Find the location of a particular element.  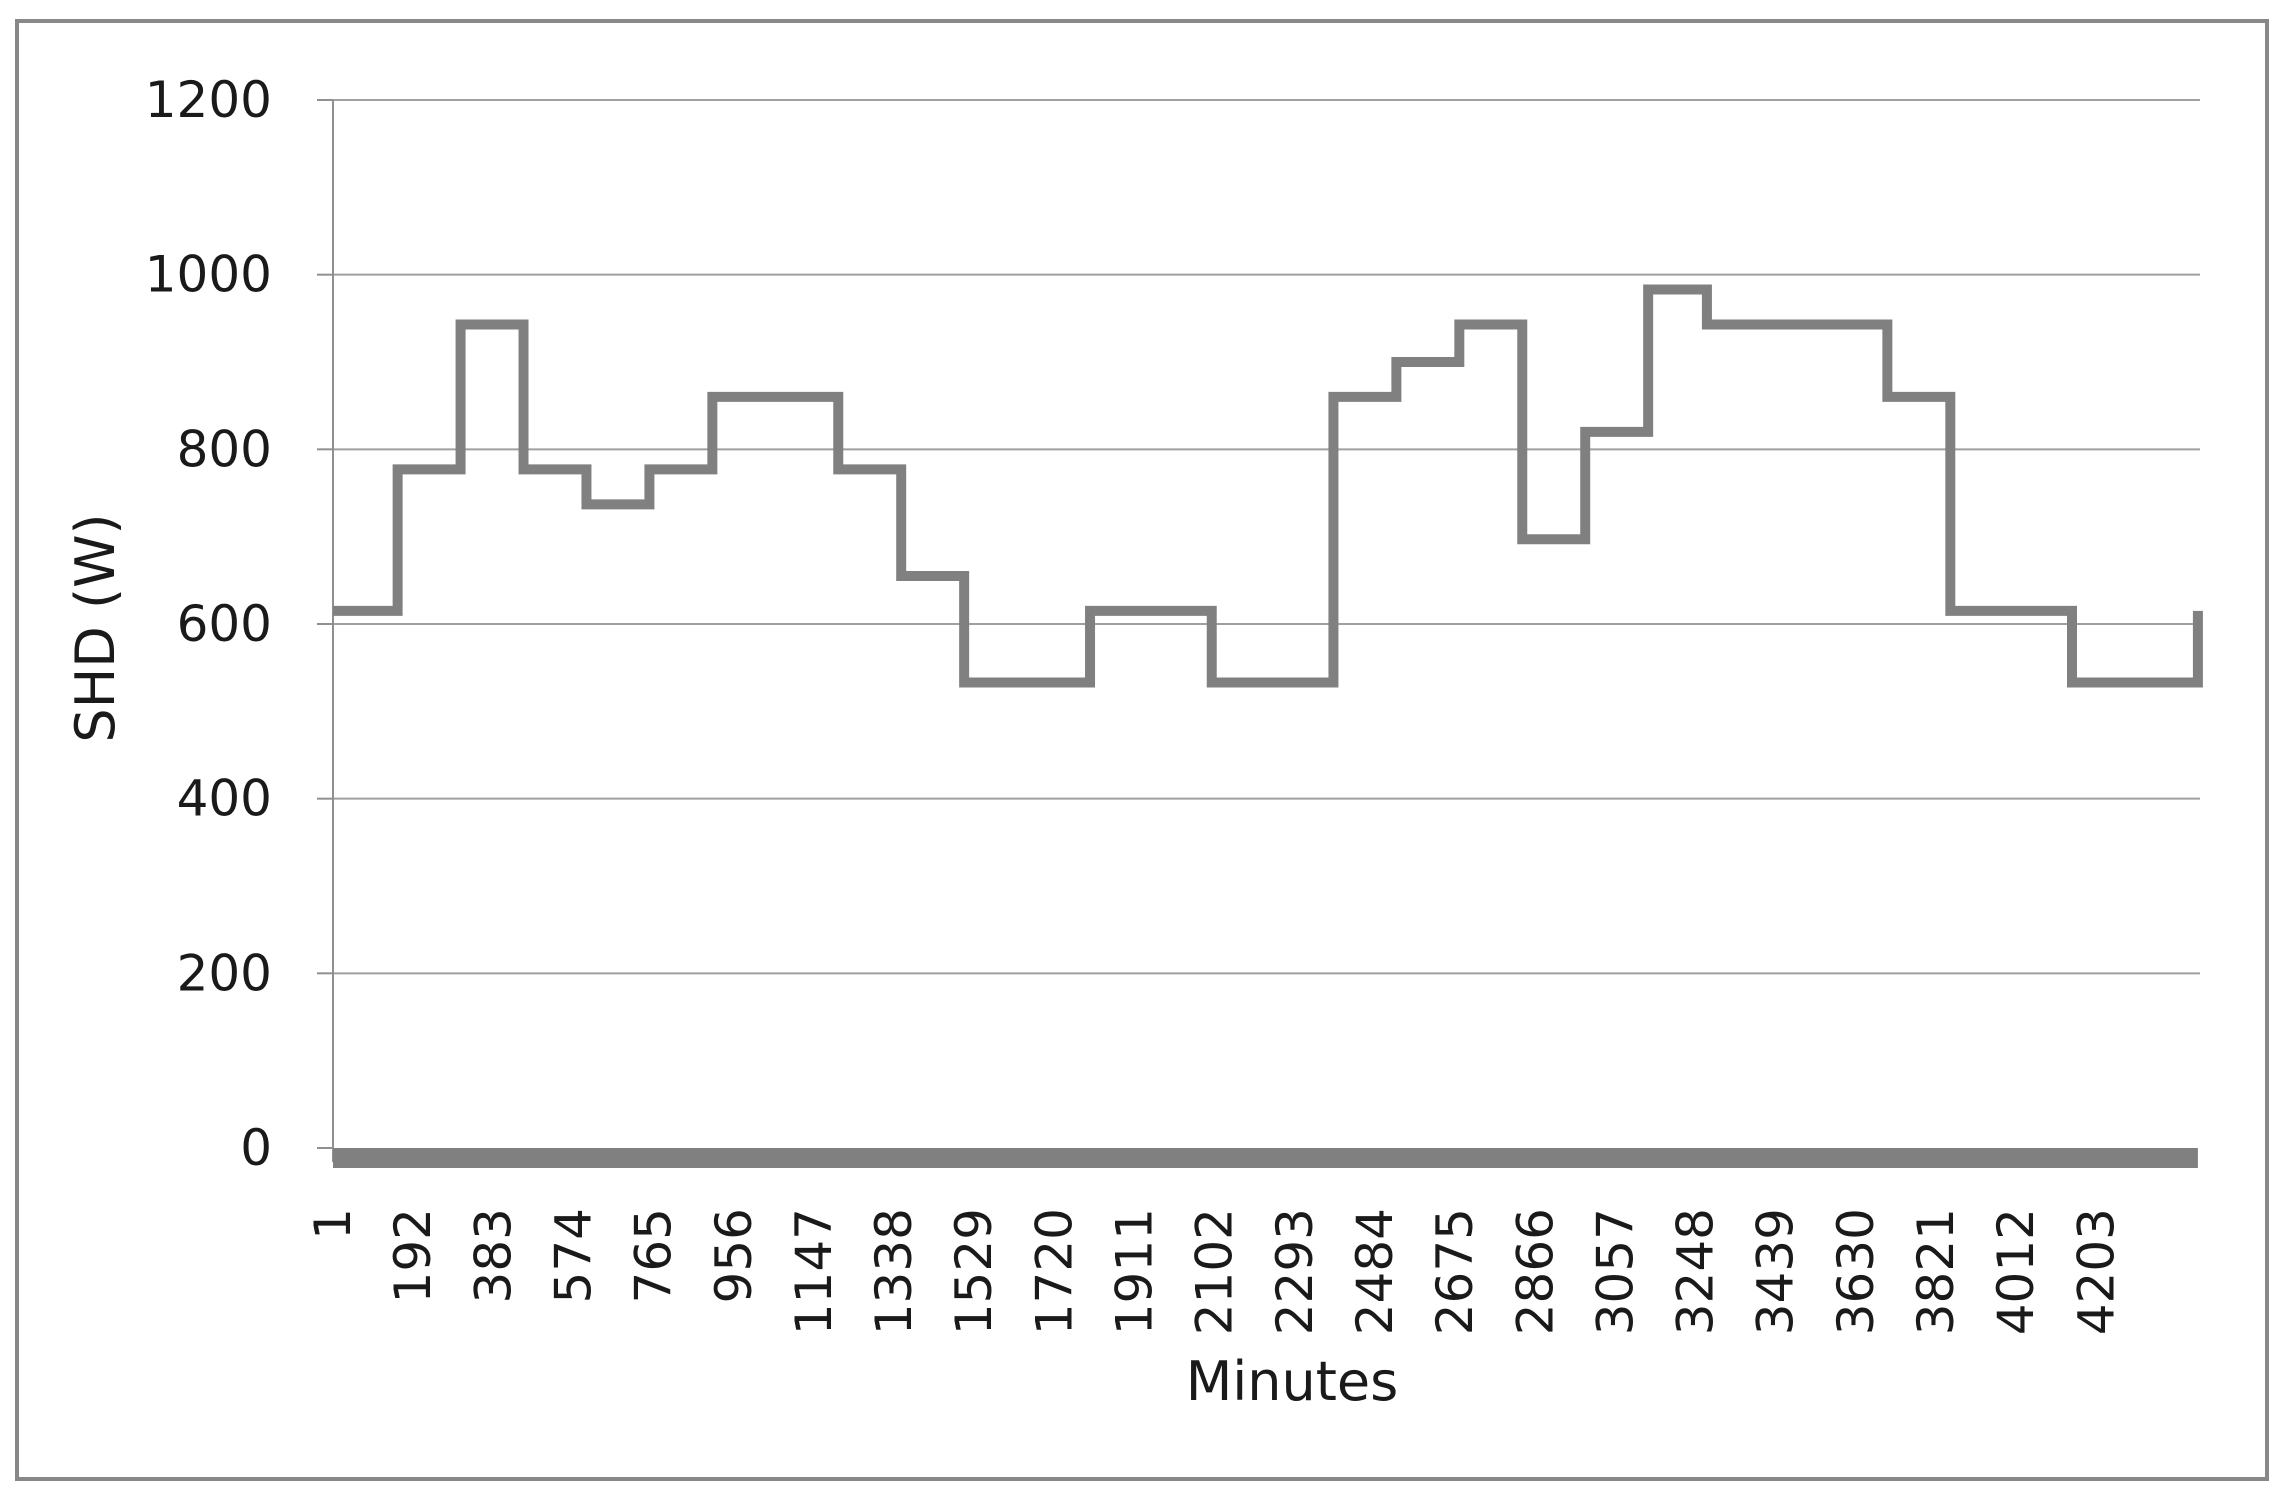

y-tick-label: 1000 is located at coordinates (208, 275).